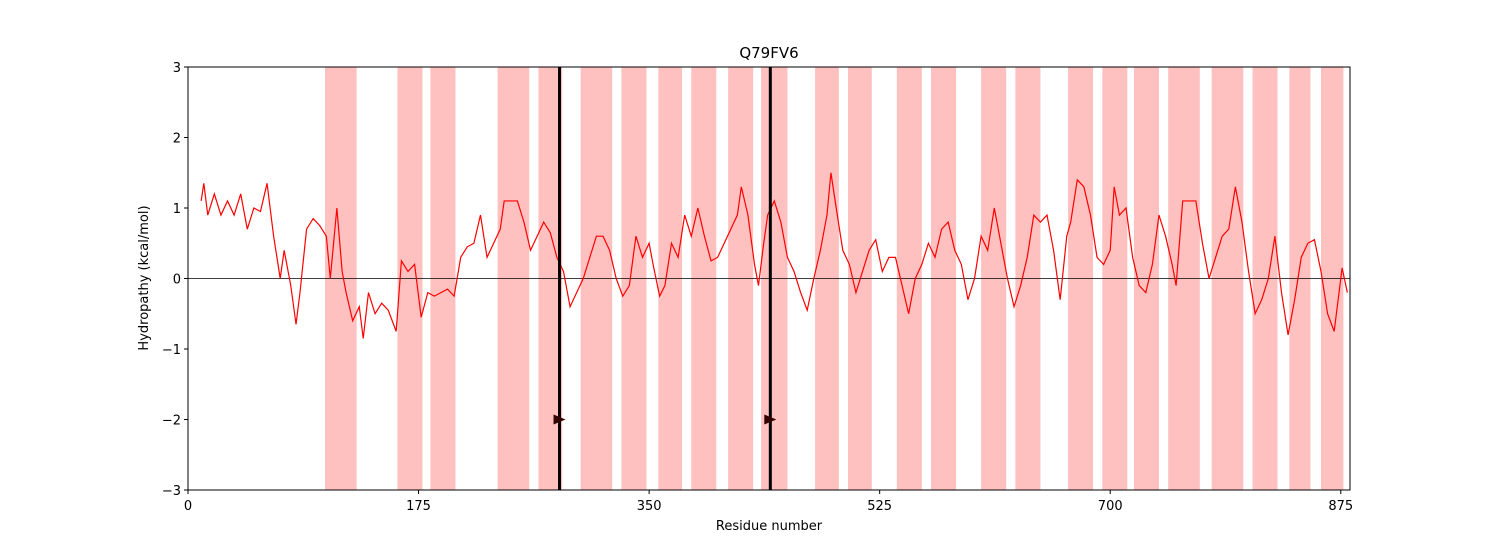  Describe the element at coordinates (418, 506) in the screenshot. I see `x-tick-label: 175` at that location.